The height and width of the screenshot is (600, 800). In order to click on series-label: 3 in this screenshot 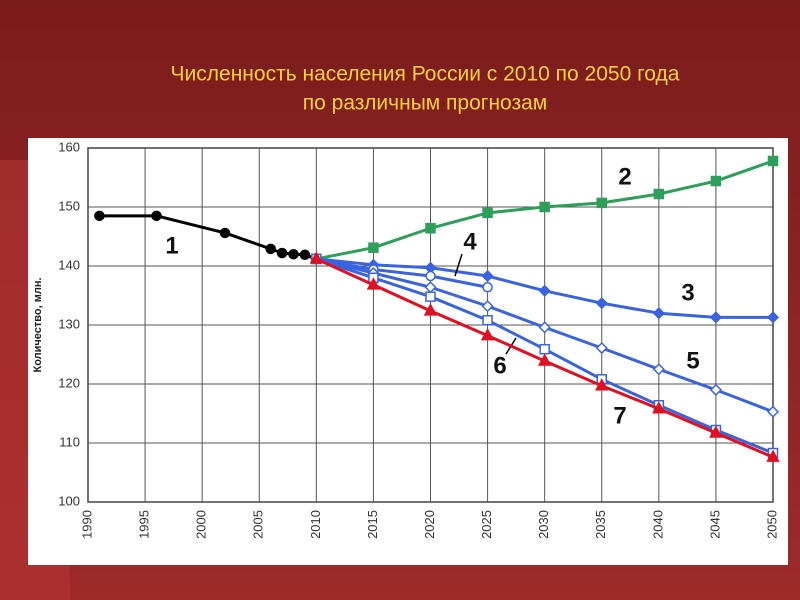, I will do `click(687, 292)`.